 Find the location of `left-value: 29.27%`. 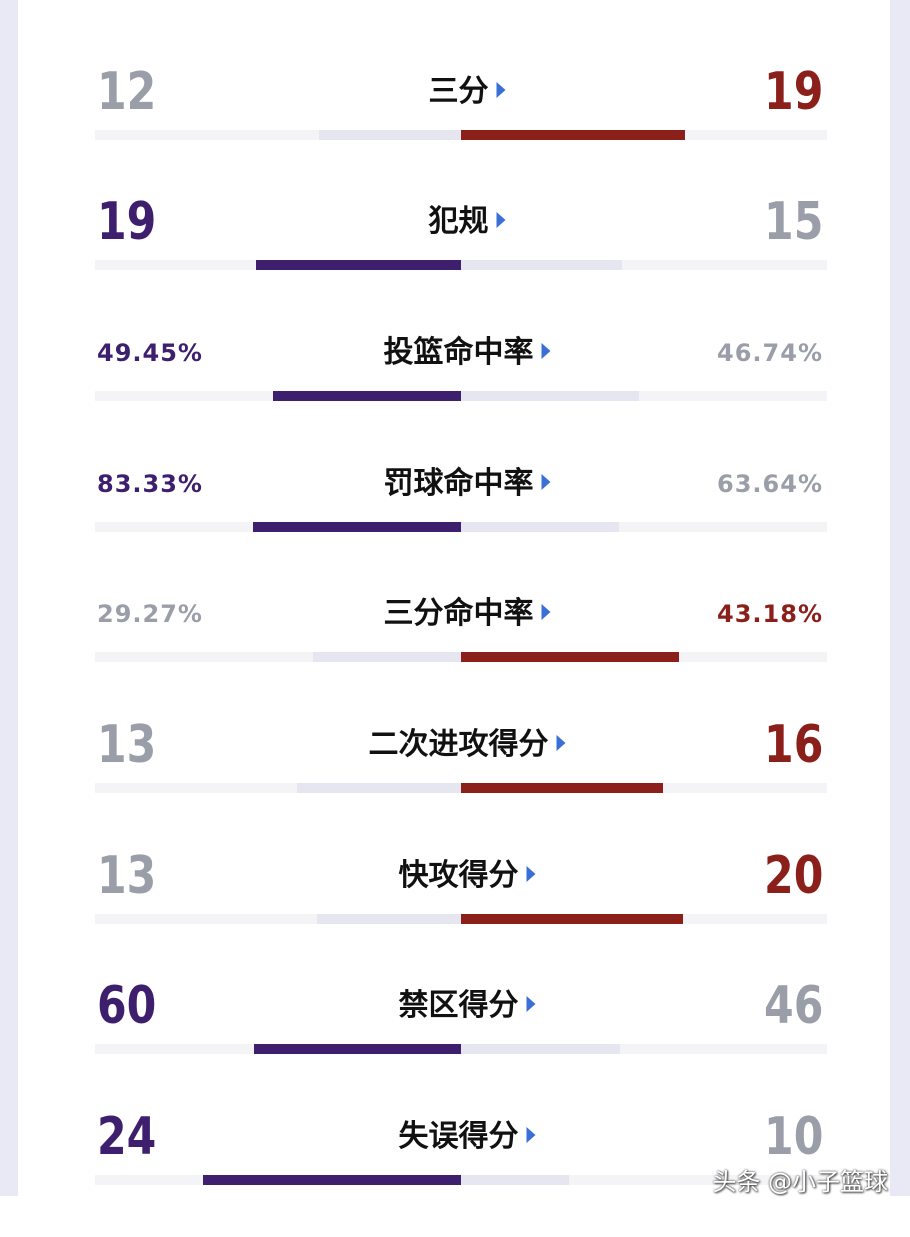

left-value: 29.27% is located at coordinates (150, 614).